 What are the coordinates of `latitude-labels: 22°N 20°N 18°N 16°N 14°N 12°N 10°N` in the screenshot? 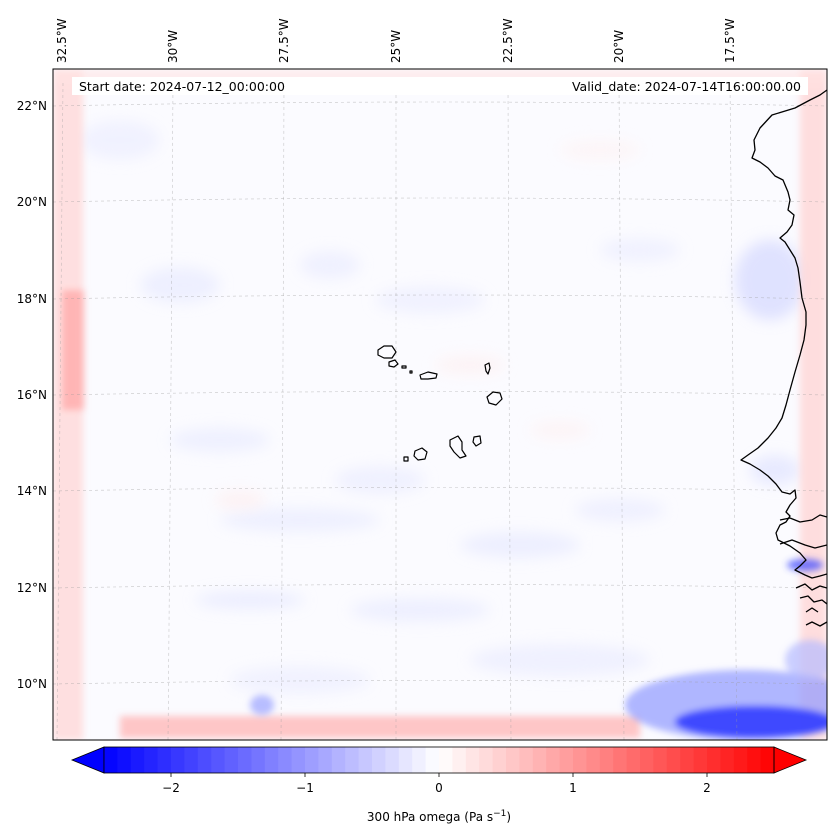 It's located at (32, 395).